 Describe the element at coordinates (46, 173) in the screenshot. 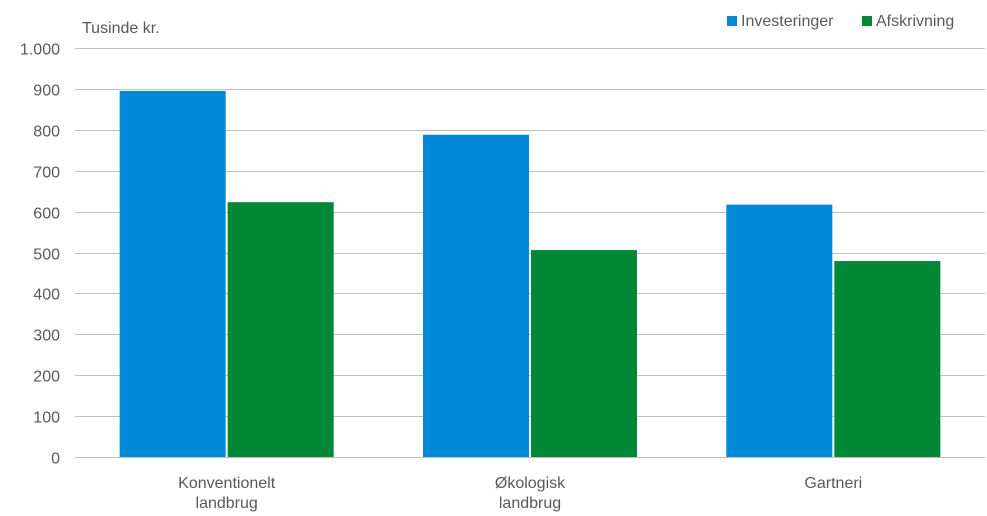

I see `y-tick-label: 700` at that location.